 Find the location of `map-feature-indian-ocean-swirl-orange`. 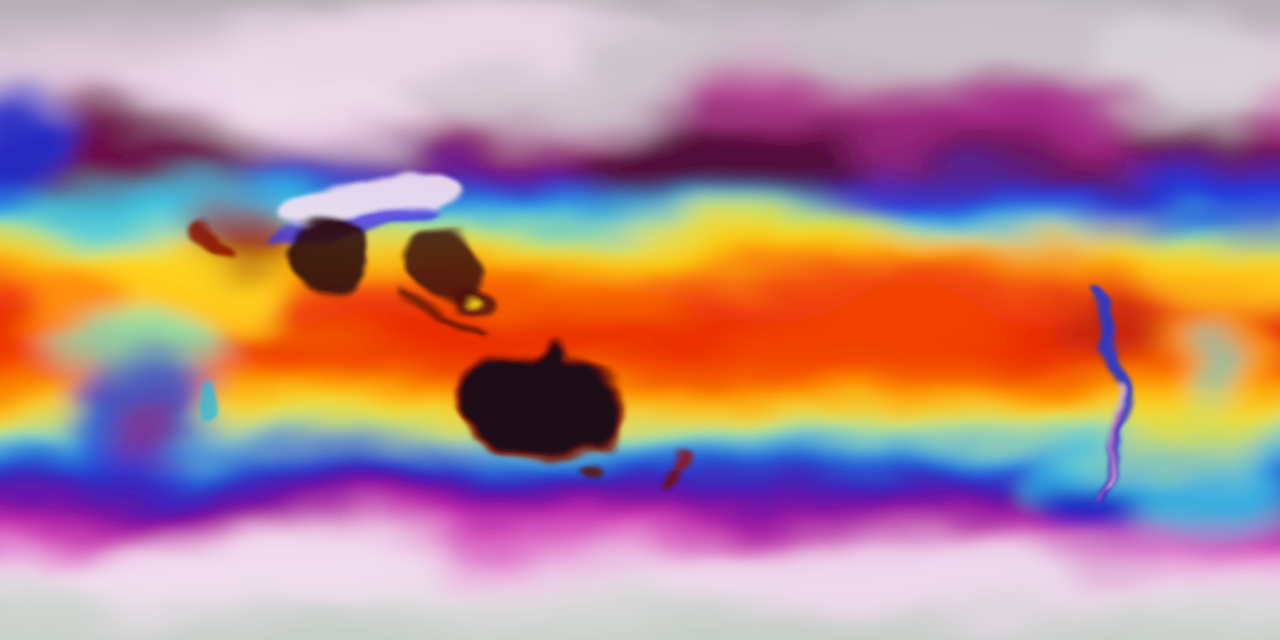

map-feature-indian-ocean-swirl-orange is located at coordinates (300, 332).